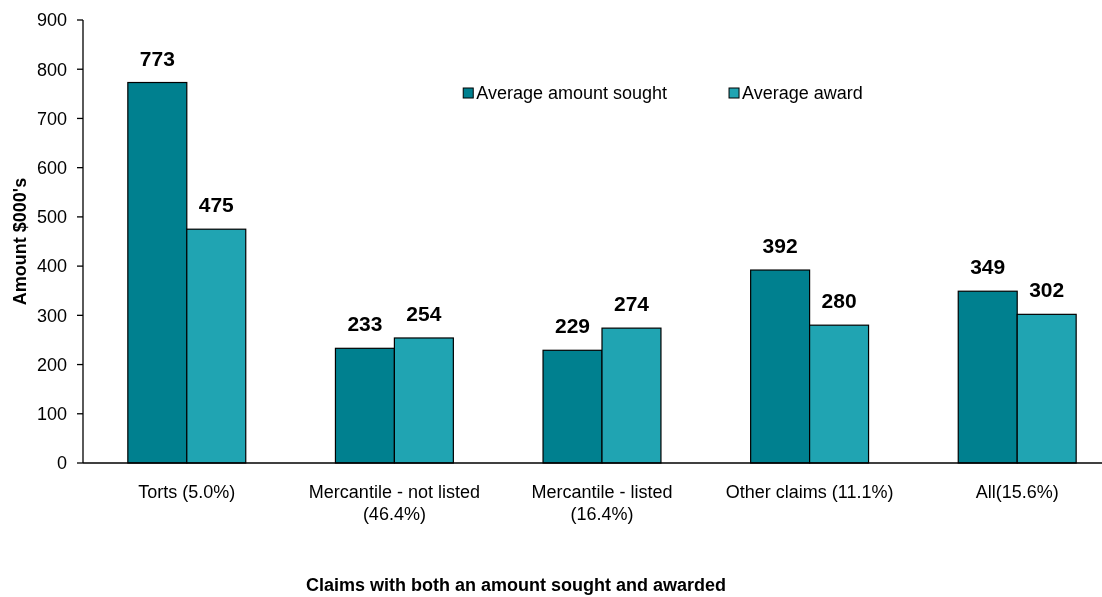  Describe the element at coordinates (61, 463) in the screenshot. I see `y-tick-label: 0` at that location.